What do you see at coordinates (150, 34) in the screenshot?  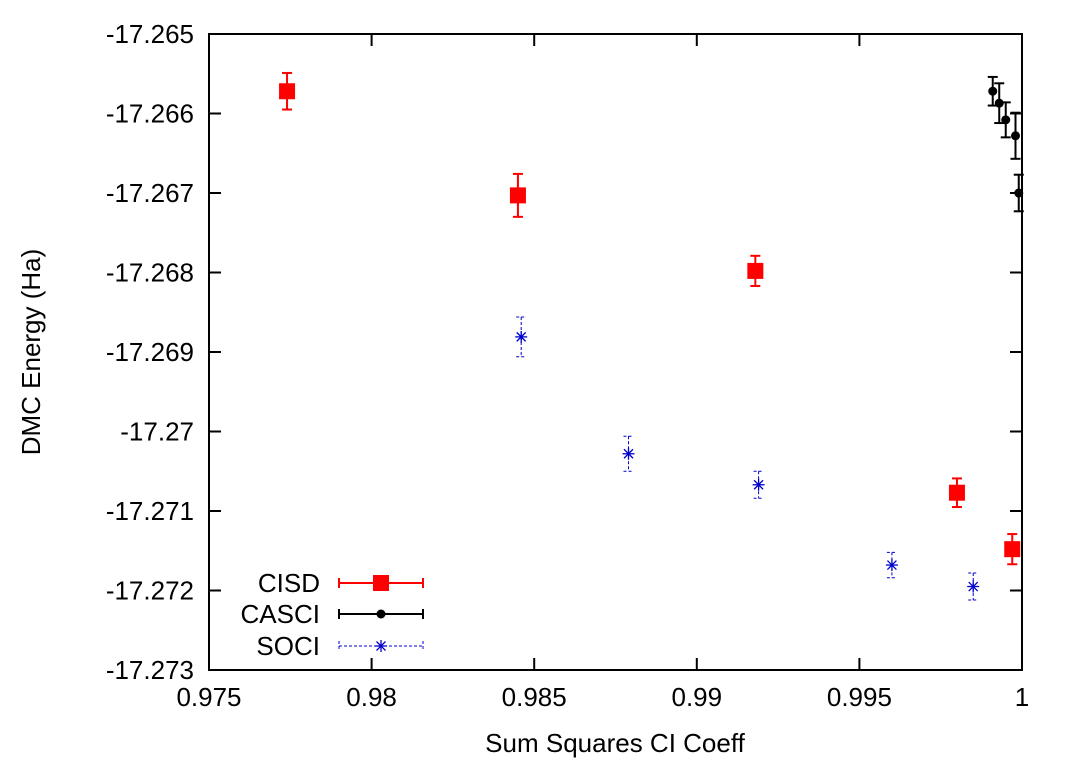 I see `y-tick-label: -17.265` at bounding box center [150, 34].